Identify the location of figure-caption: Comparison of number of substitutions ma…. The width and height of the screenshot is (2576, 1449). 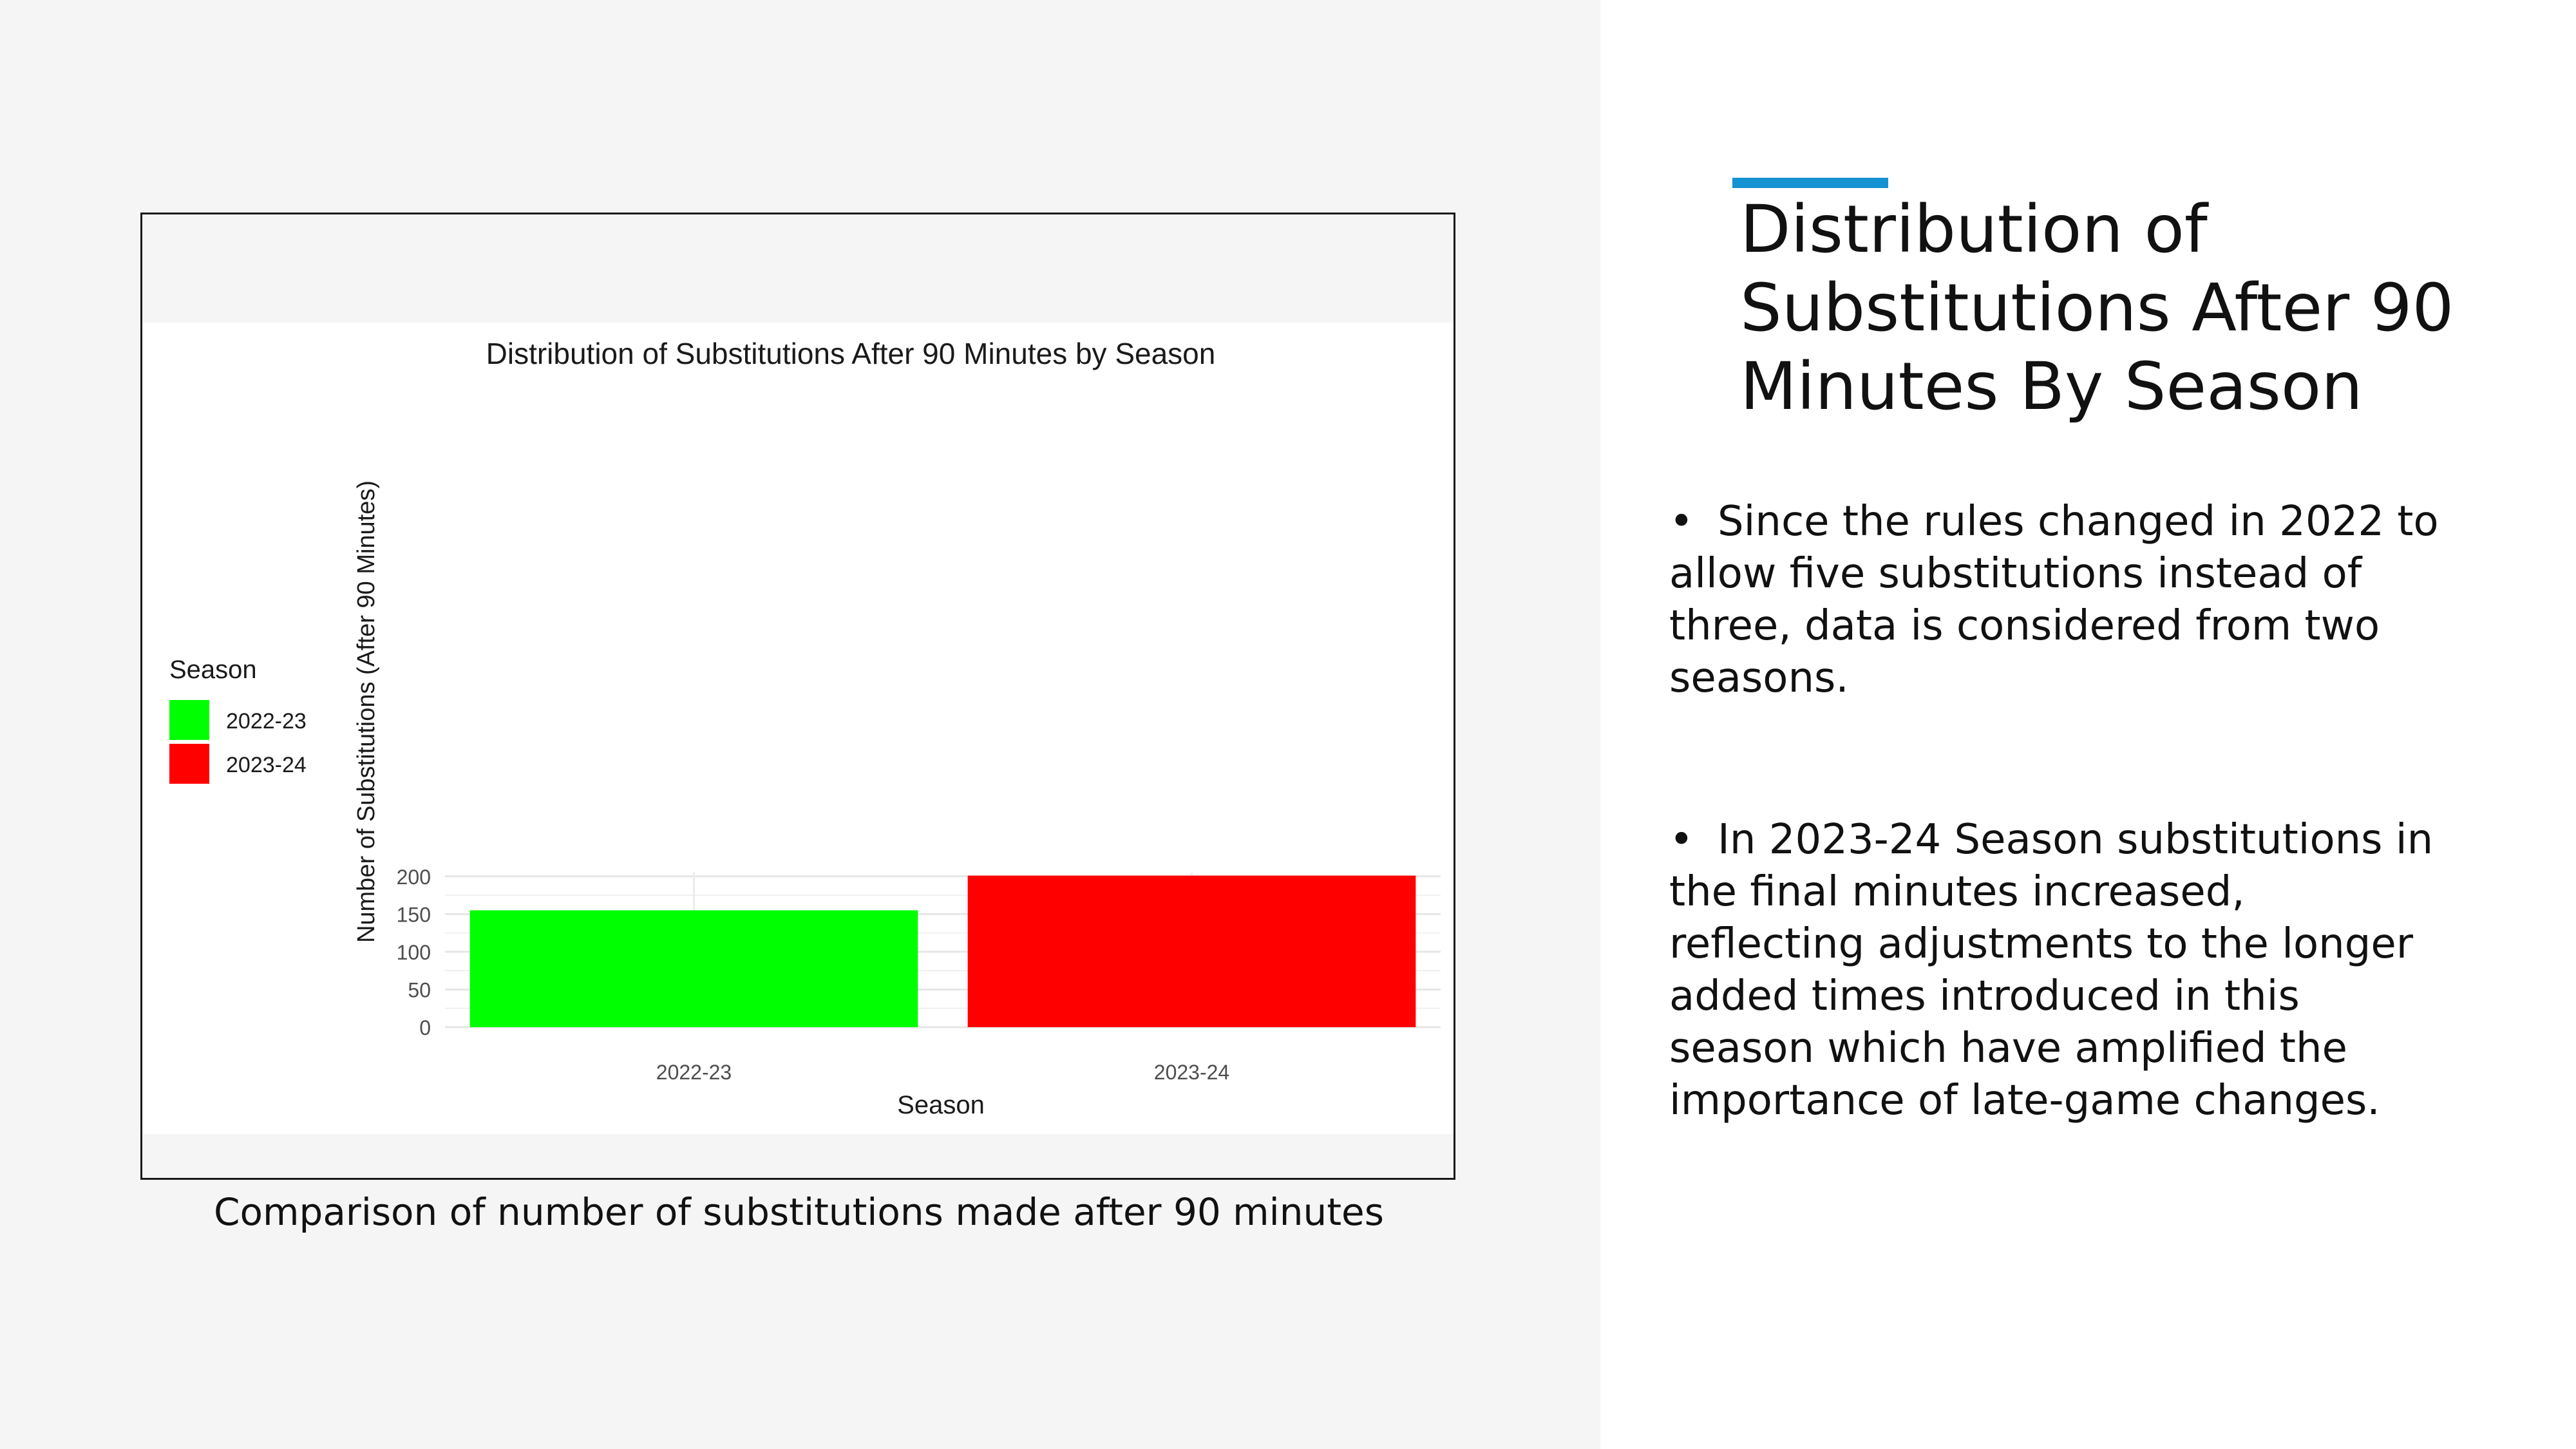
(799, 1212).